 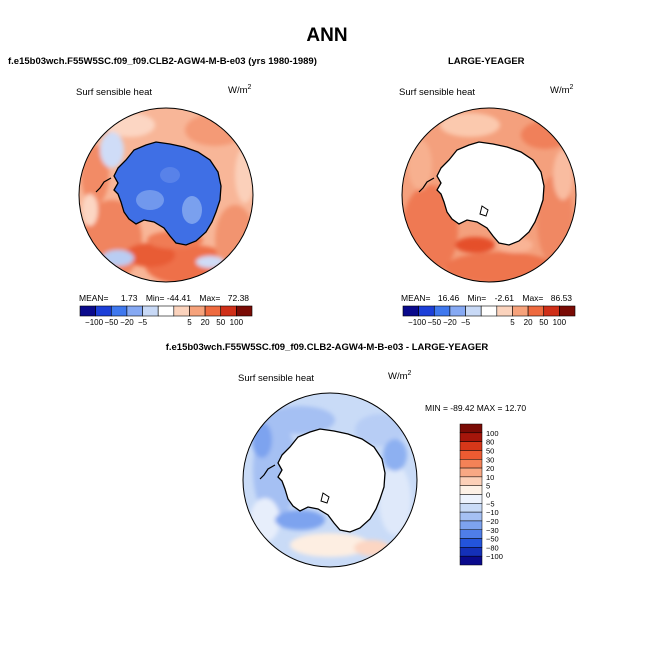 I want to click on obs-colorbar-tick: 5, so click(x=512, y=322).